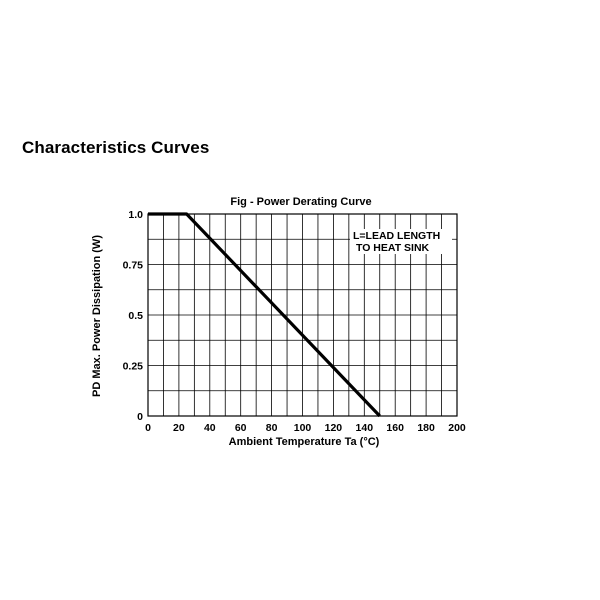 The width and height of the screenshot is (600, 600). Describe the element at coordinates (303, 428) in the screenshot. I see `x-tick-label: 100` at that location.